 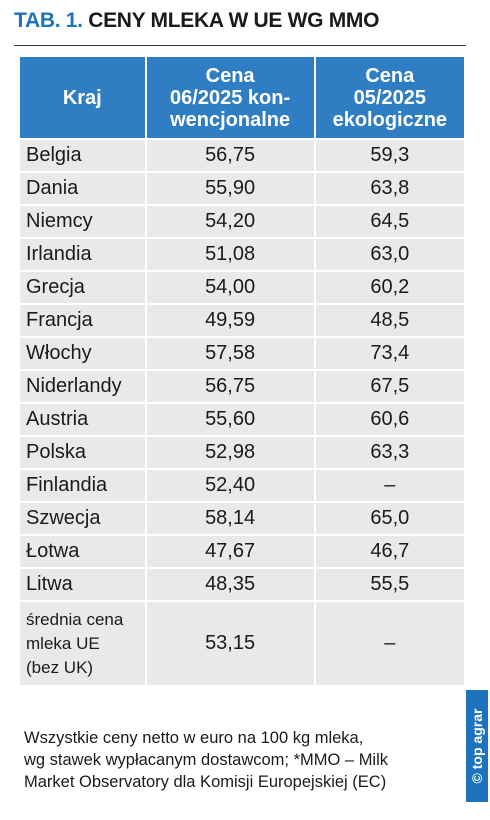 I want to click on table-row: Polska 52,98 63,3, so click(x=242, y=452).